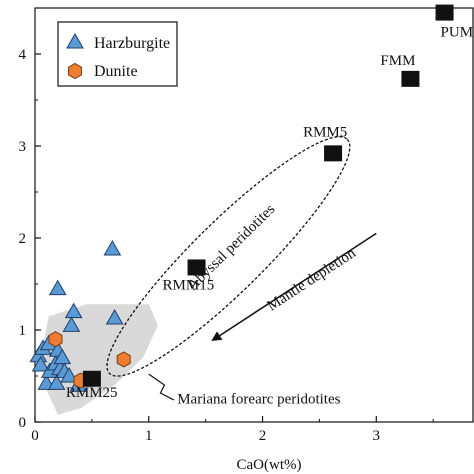 The image size is (474, 474). What do you see at coordinates (23, 55) in the screenshot?
I see `y-tick-label: 4` at bounding box center [23, 55].